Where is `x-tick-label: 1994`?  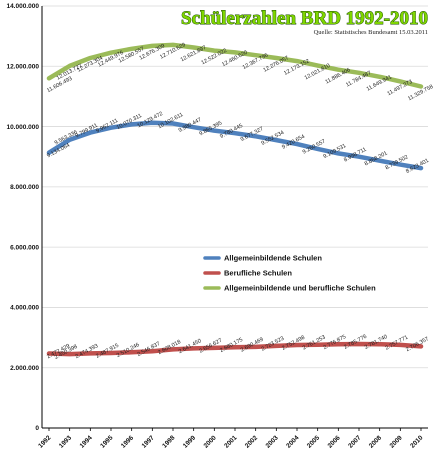 x-tick-label: 1994 is located at coordinates (86, 441).